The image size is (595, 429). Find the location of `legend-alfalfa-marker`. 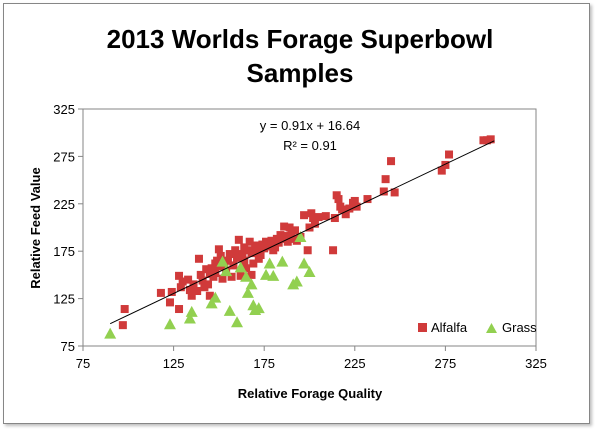

legend-alfalfa-marker is located at coordinates (422, 327).